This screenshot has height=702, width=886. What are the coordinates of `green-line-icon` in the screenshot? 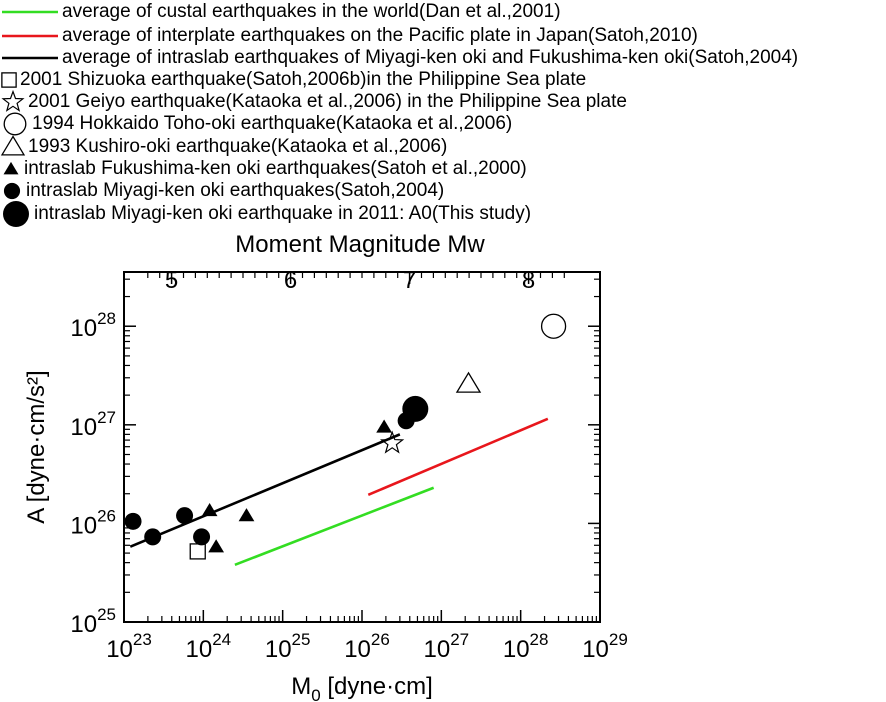 It's located at (30, 12).